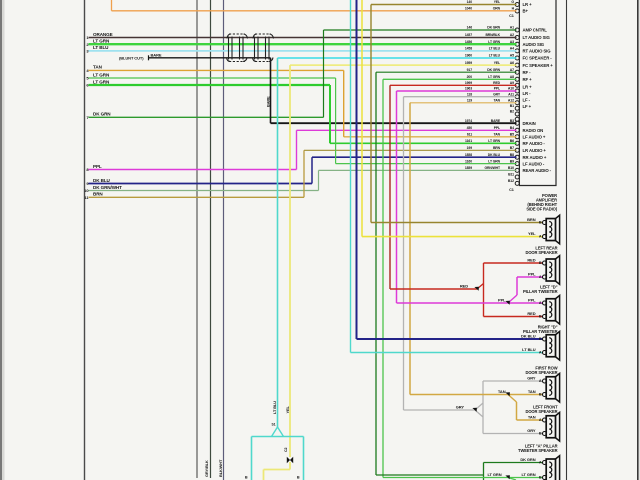 Image resolution: width=640 pixels, height=480 pixels. What do you see at coordinates (511, 89) in the screenshot?
I see `svg-text: A10` at bounding box center [511, 89].